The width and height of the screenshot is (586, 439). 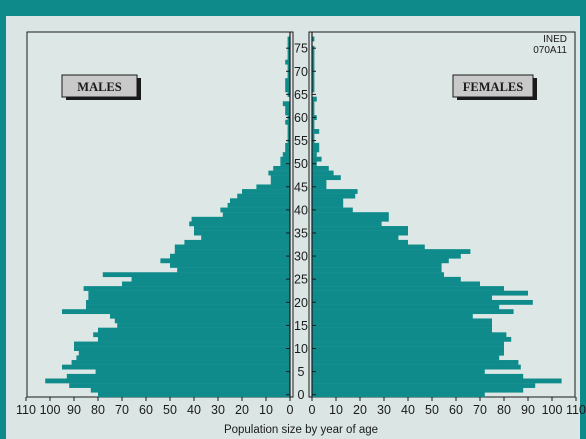 What do you see at coordinates (301, 349) in the screenshot?
I see `age-tick-label-10: 10` at bounding box center [301, 349].